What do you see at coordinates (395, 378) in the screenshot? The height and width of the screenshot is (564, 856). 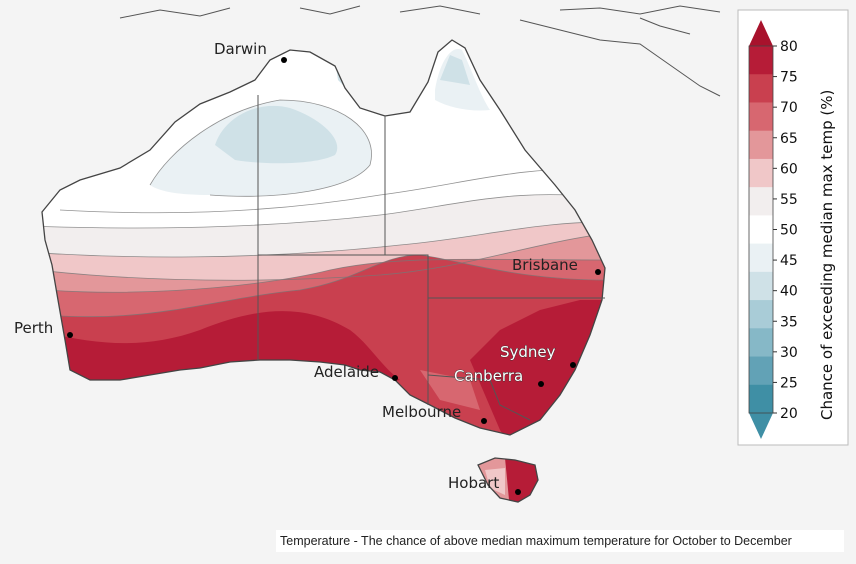 I see `adelaide-marker` at bounding box center [395, 378].